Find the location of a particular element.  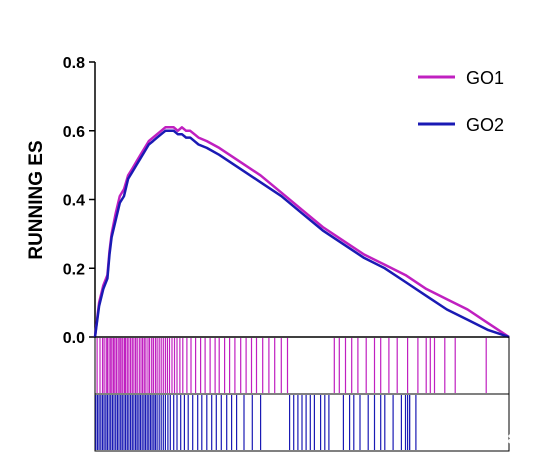

y-axis-title: RUNNING ES is located at coordinates (36, 199).